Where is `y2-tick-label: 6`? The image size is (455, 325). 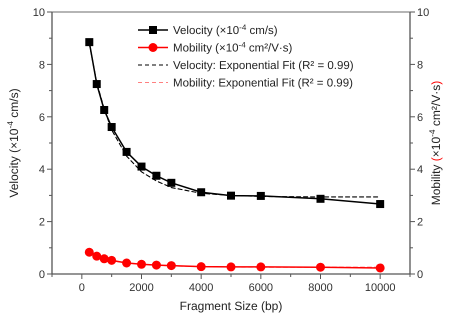
y2-tick-label: 6 is located at coordinates (420, 118).